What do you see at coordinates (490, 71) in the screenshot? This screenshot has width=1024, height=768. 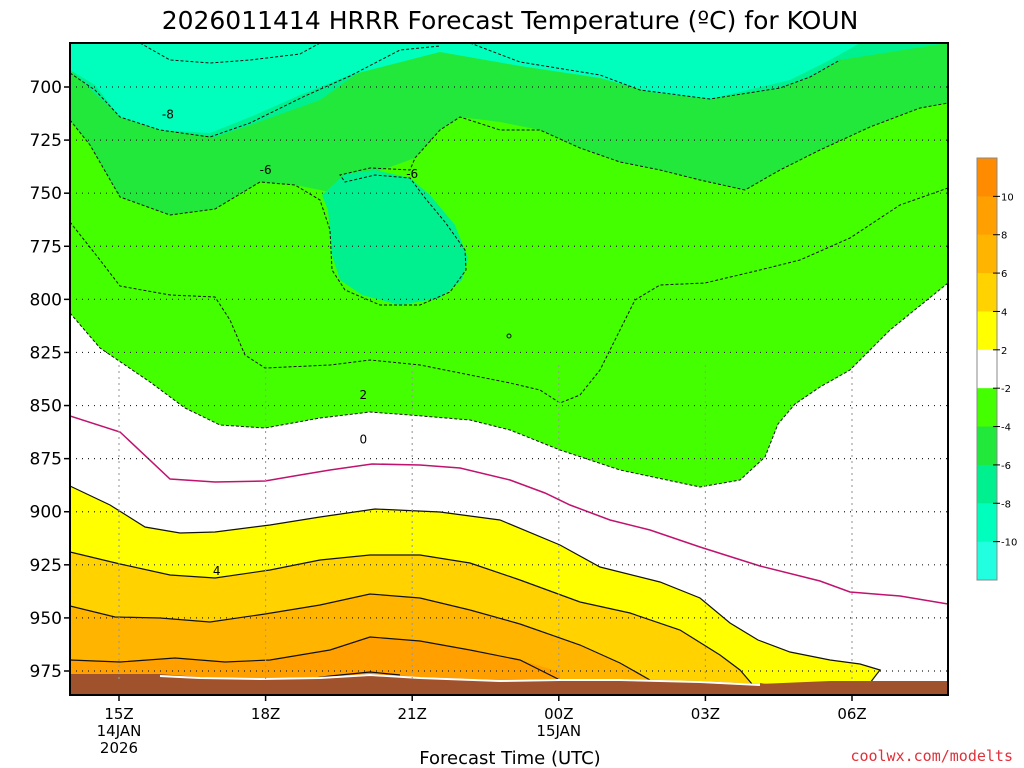 I see `contour-minus8-right` at bounding box center [490, 71].